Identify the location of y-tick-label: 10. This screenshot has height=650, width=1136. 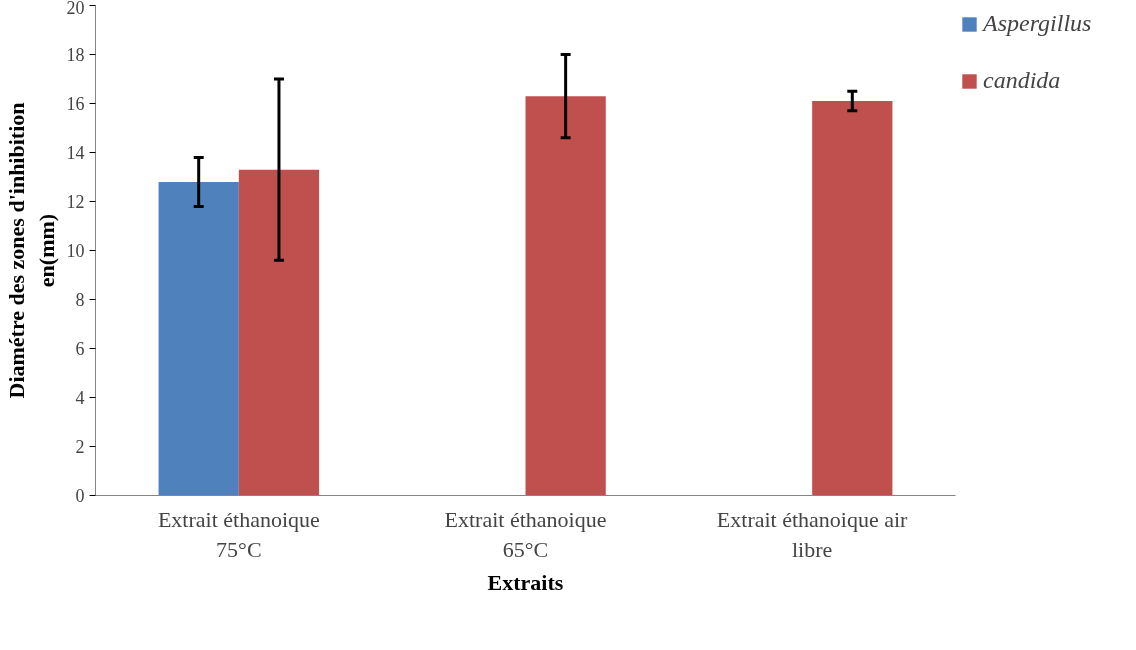
(75, 251).